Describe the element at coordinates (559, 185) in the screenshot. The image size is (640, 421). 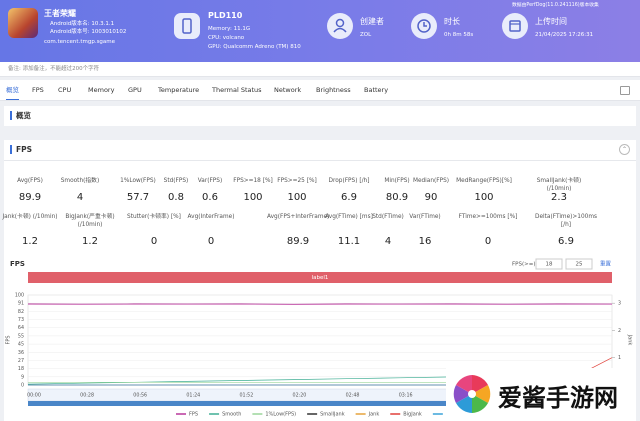
I see `stat-label: SmallJank(卡顿) (/10min)` at that location.